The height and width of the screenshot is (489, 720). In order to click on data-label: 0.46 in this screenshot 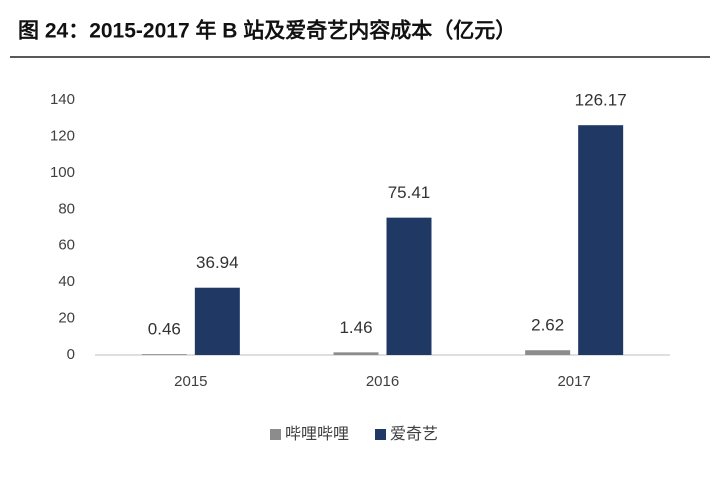, I will do `click(164, 329)`.